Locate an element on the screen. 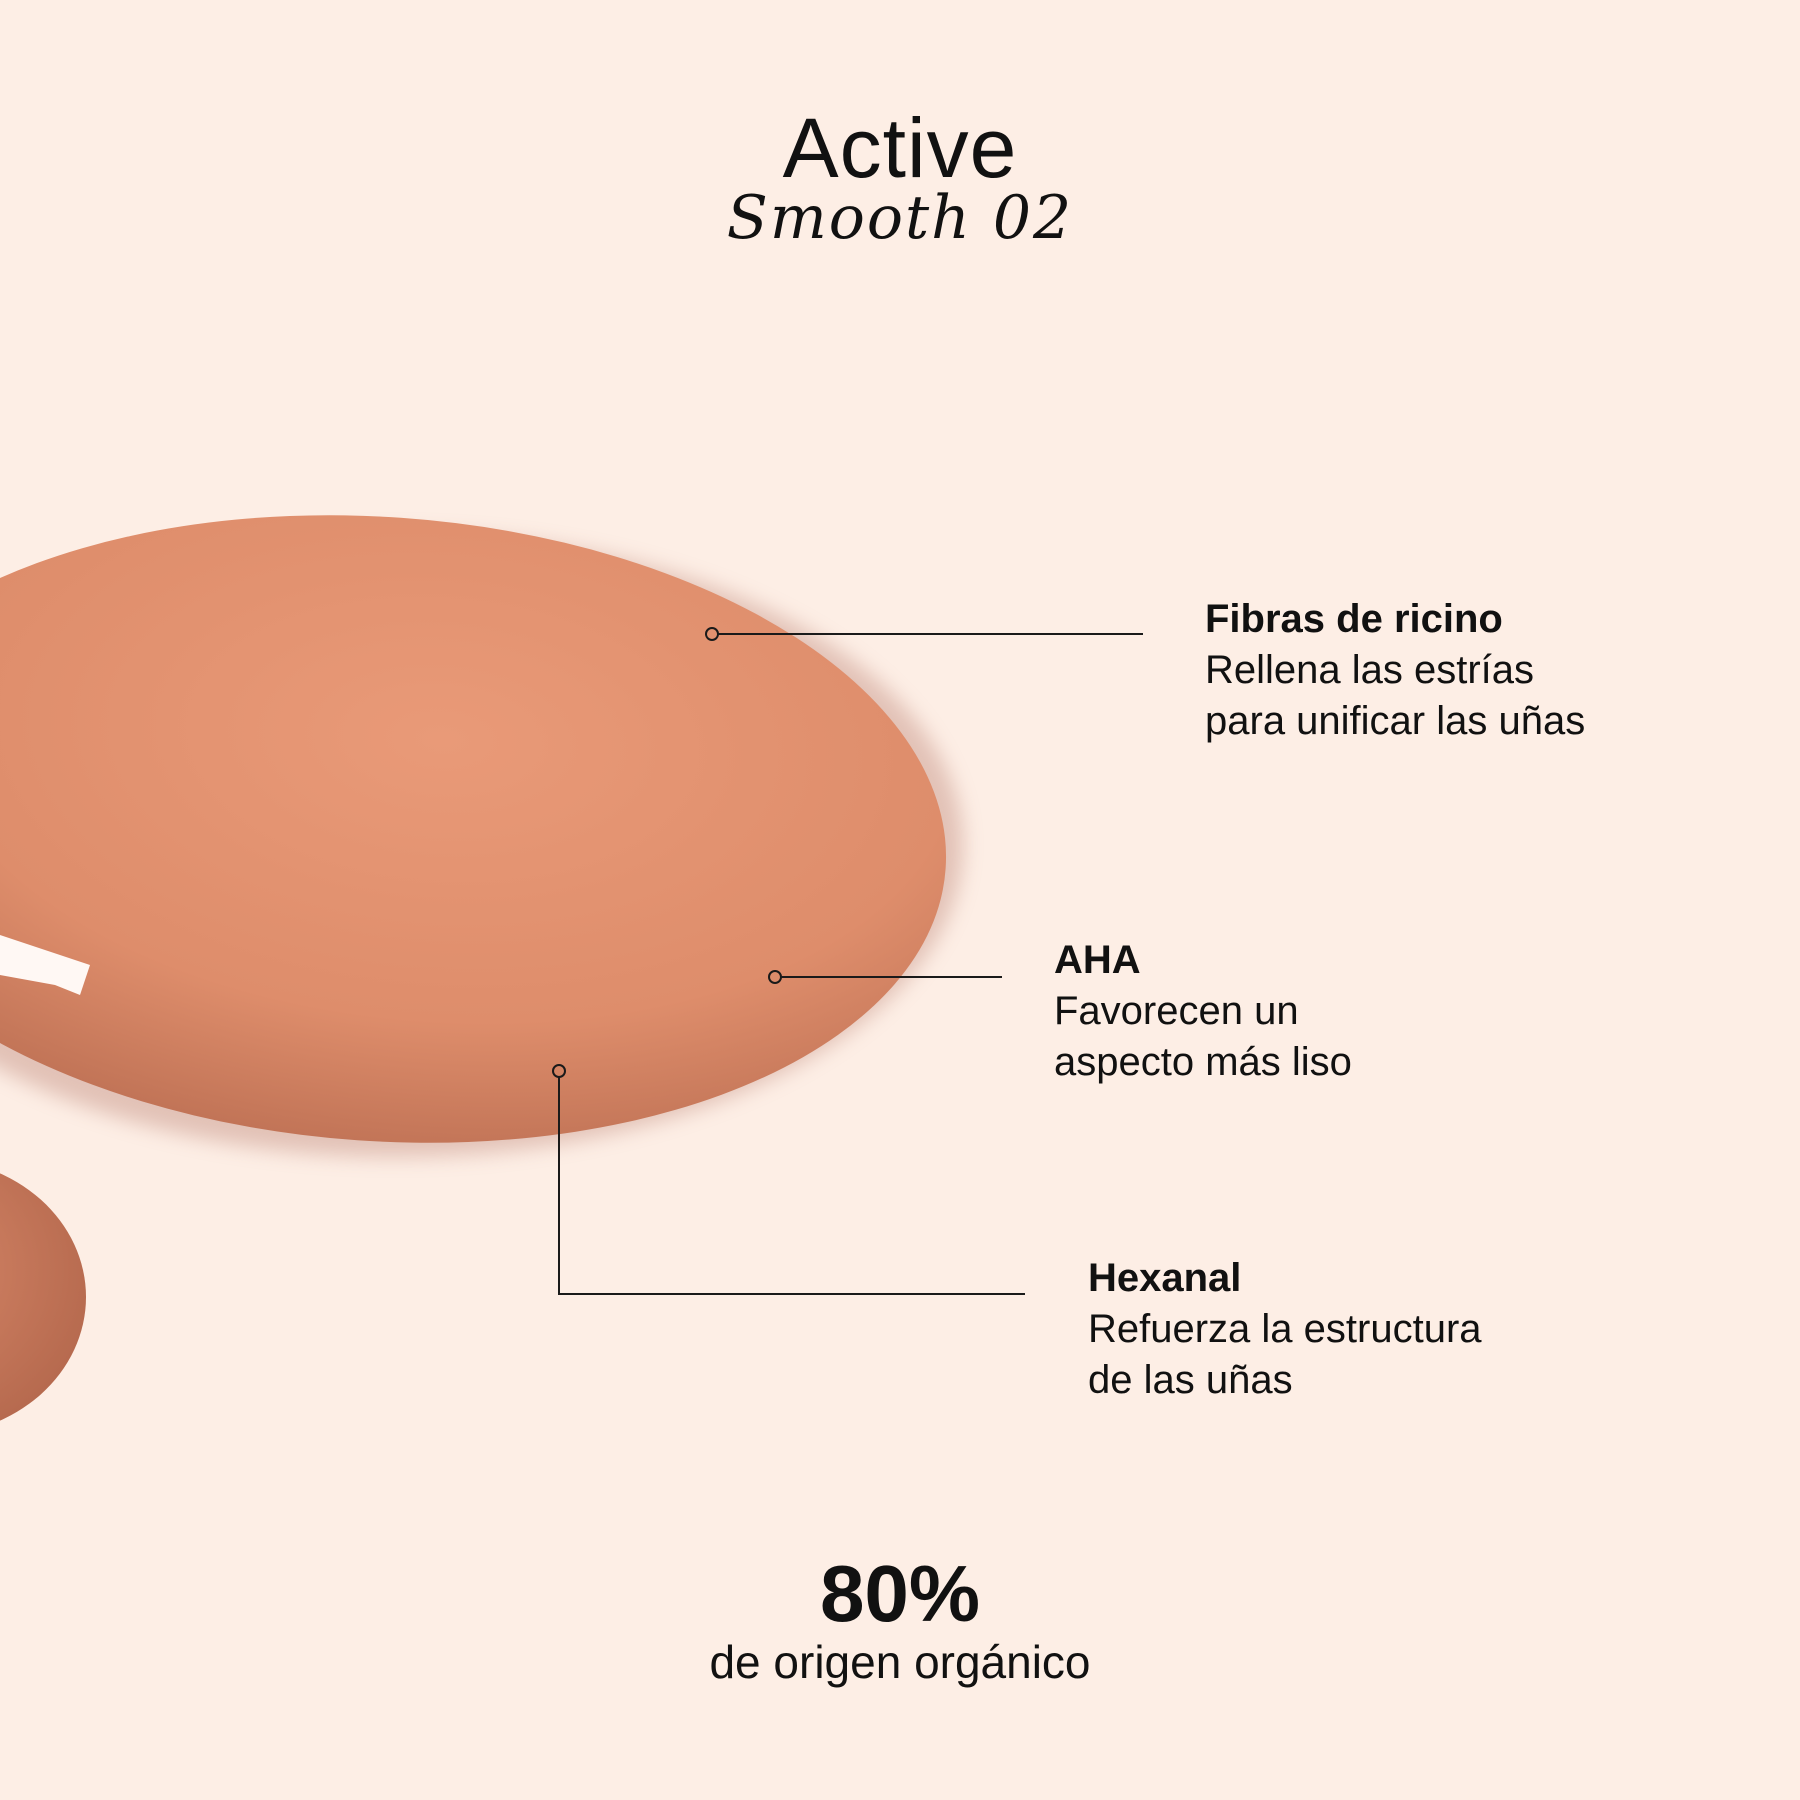  gloss-highlight is located at coordinates (45, 965).